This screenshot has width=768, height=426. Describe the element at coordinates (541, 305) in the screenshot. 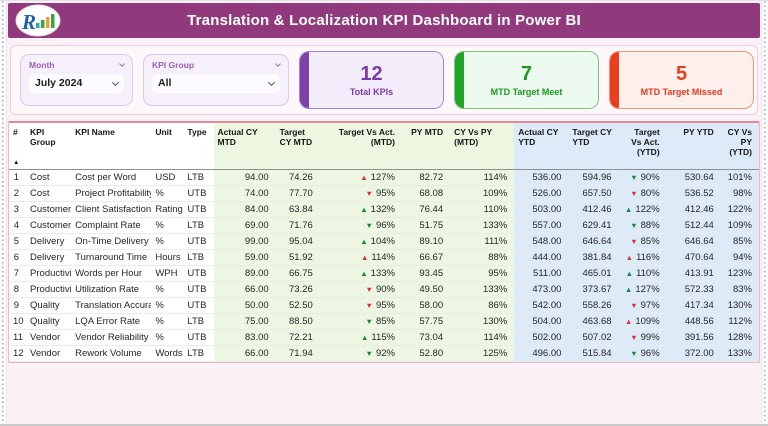

I see `cell-actual_ytd: 542.00` at that location.